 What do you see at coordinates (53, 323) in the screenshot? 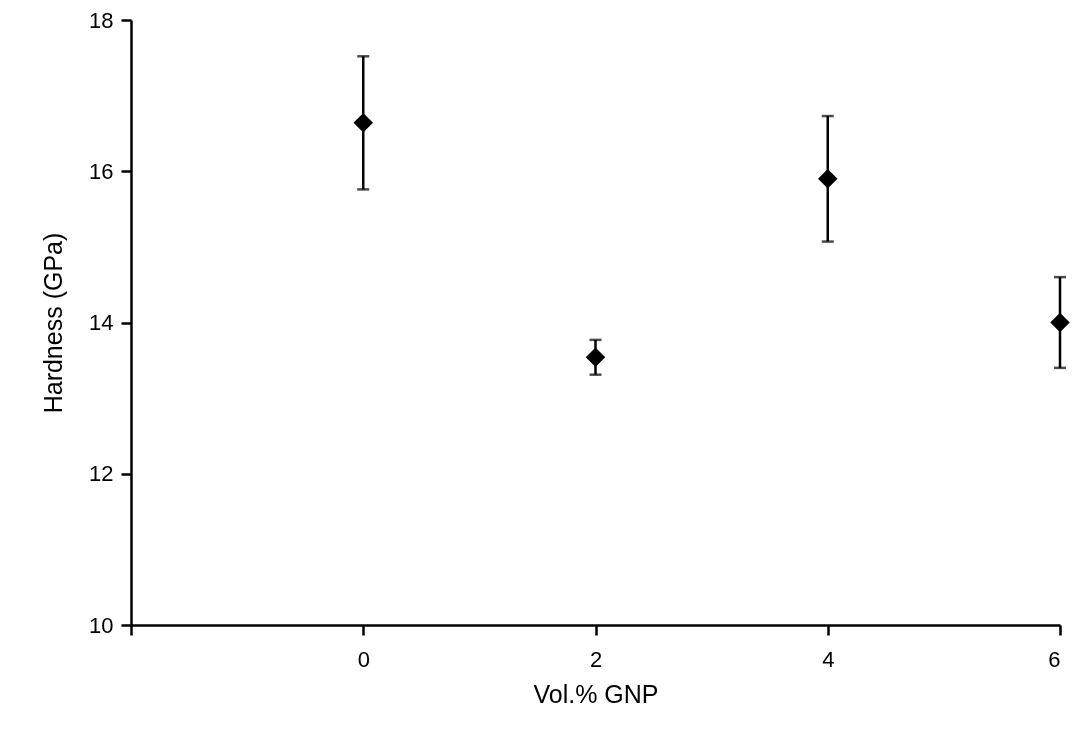
I see `y-axis-title: Hardness (GPa)` at bounding box center [53, 323].